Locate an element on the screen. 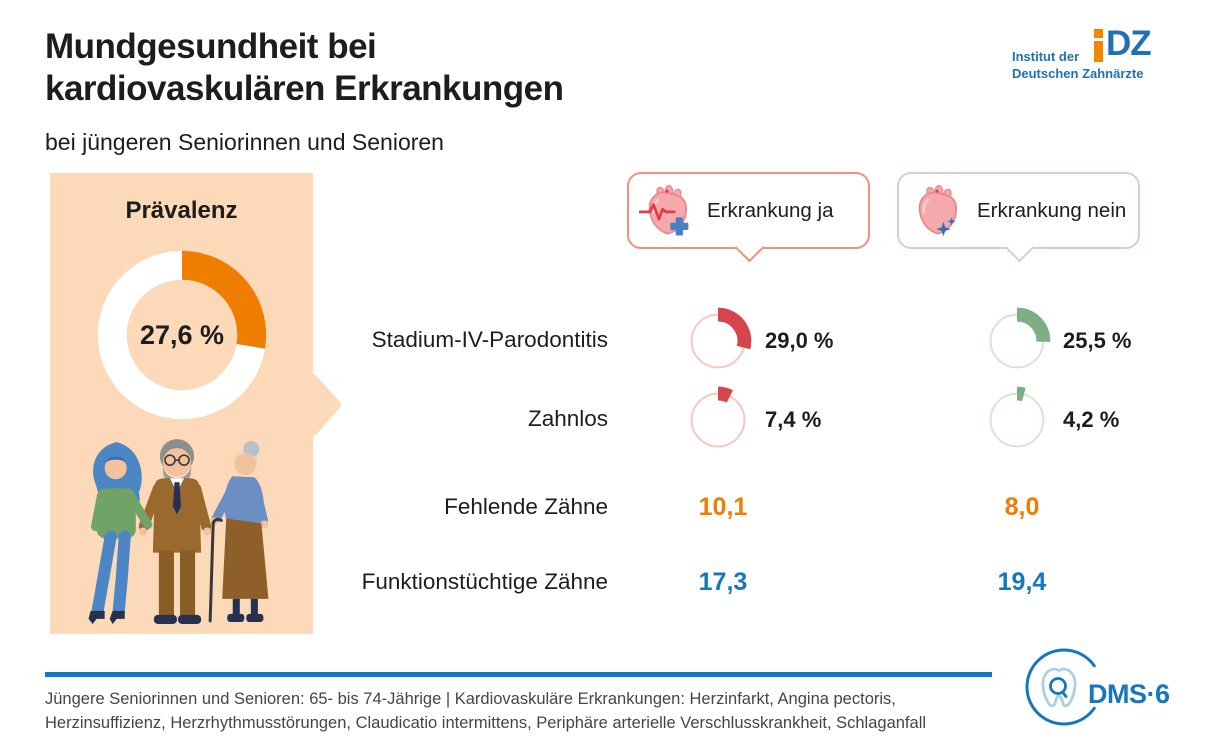 The width and height of the screenshot is (1208, 754). page-title-line2: kardiovaskulären Erkrankungen is located at coordinates (304, 88).